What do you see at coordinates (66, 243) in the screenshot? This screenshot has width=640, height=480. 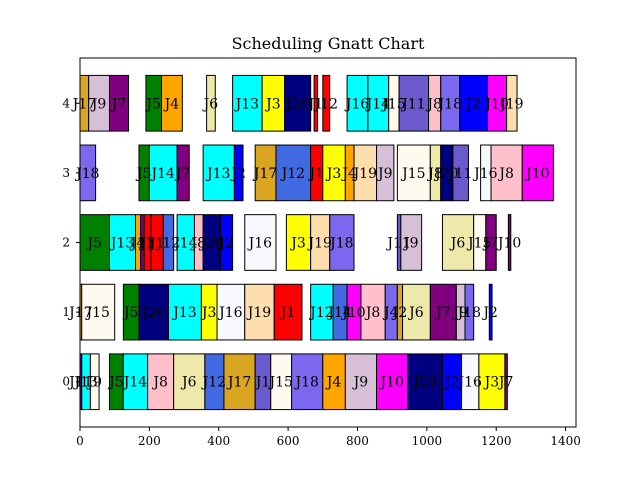 I see `y-tick-label: 2` at bounding box center [66, 243].